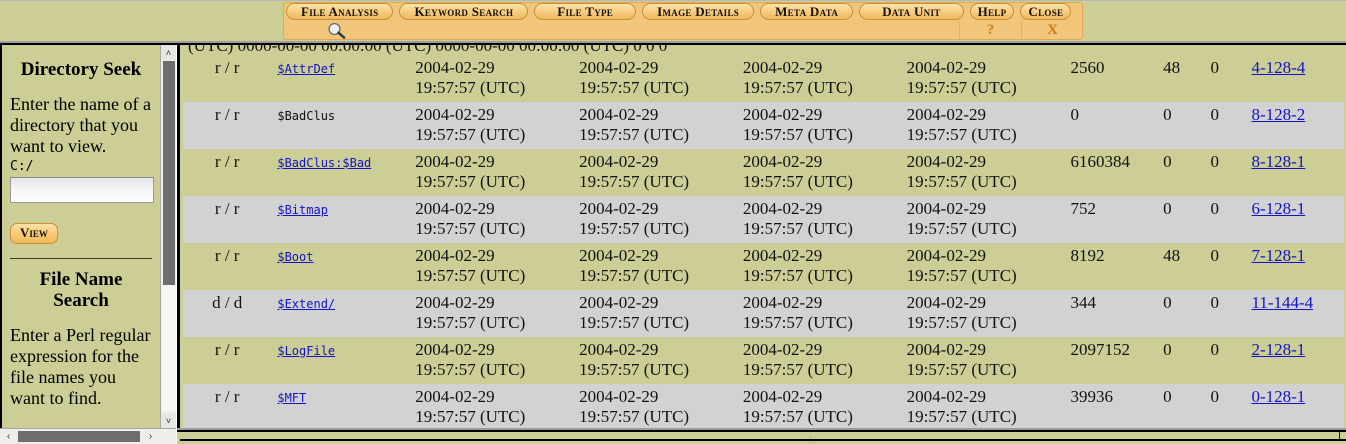 The height and width of the screenshot is (444, 1346). I want to click on cell-meta: 0-128-1, so click(1295, 406).